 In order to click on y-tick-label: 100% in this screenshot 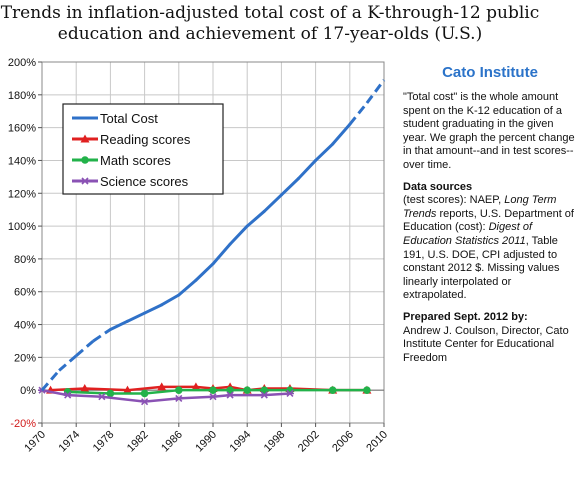, I will do `click(22, 227)`.